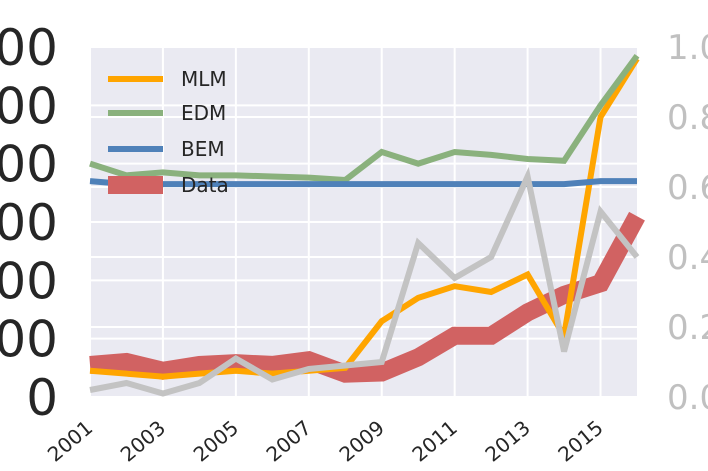  Describe the element at coordinates (687, 48) in the screenshot. I see `right-tick-label: 1.0` at that location.